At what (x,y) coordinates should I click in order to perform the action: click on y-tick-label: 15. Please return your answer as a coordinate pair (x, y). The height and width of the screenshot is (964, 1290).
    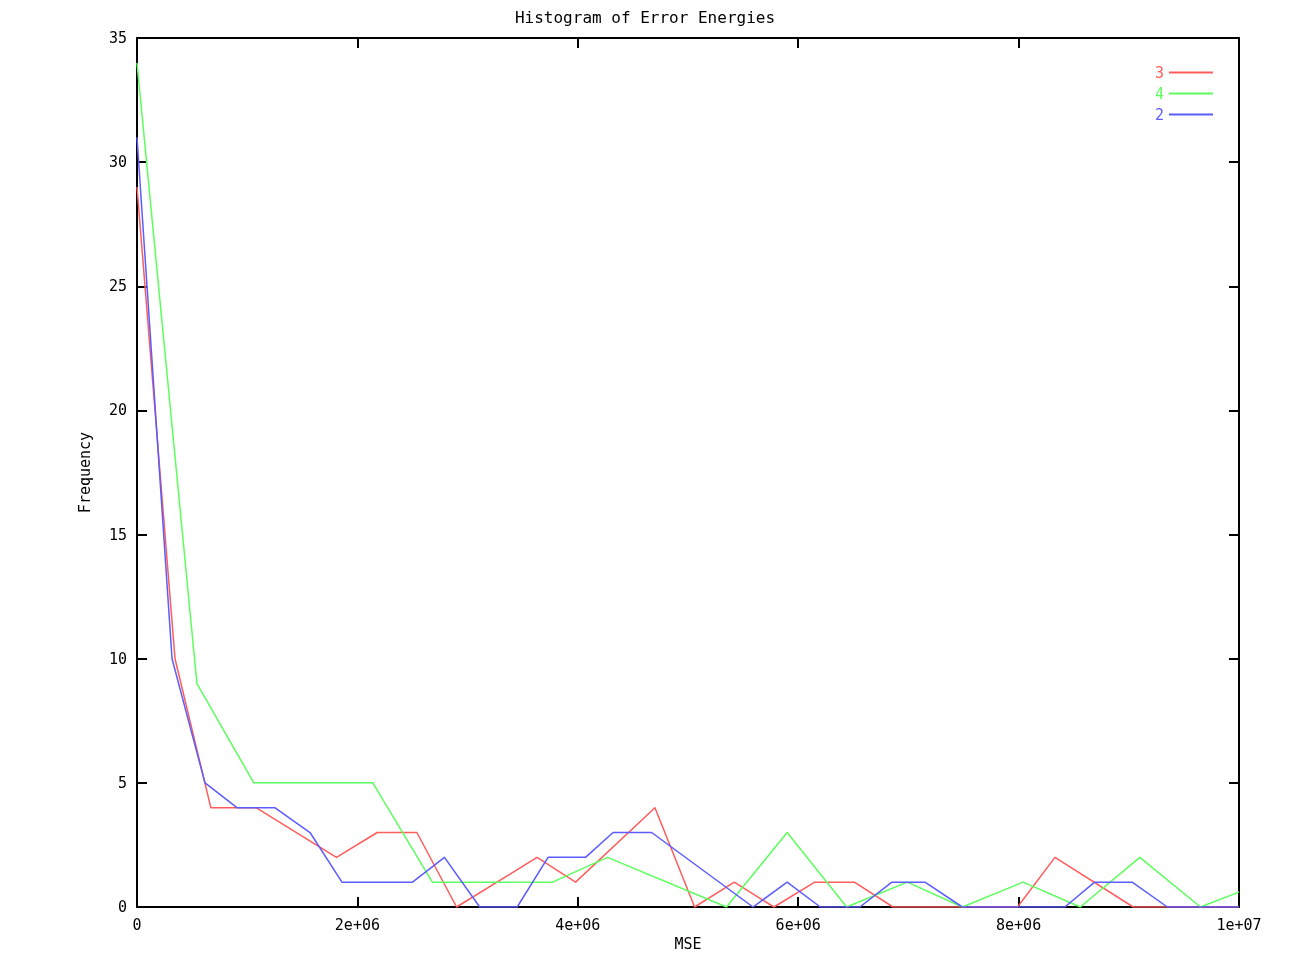
    Looking at the image, I should click on (117, 534).